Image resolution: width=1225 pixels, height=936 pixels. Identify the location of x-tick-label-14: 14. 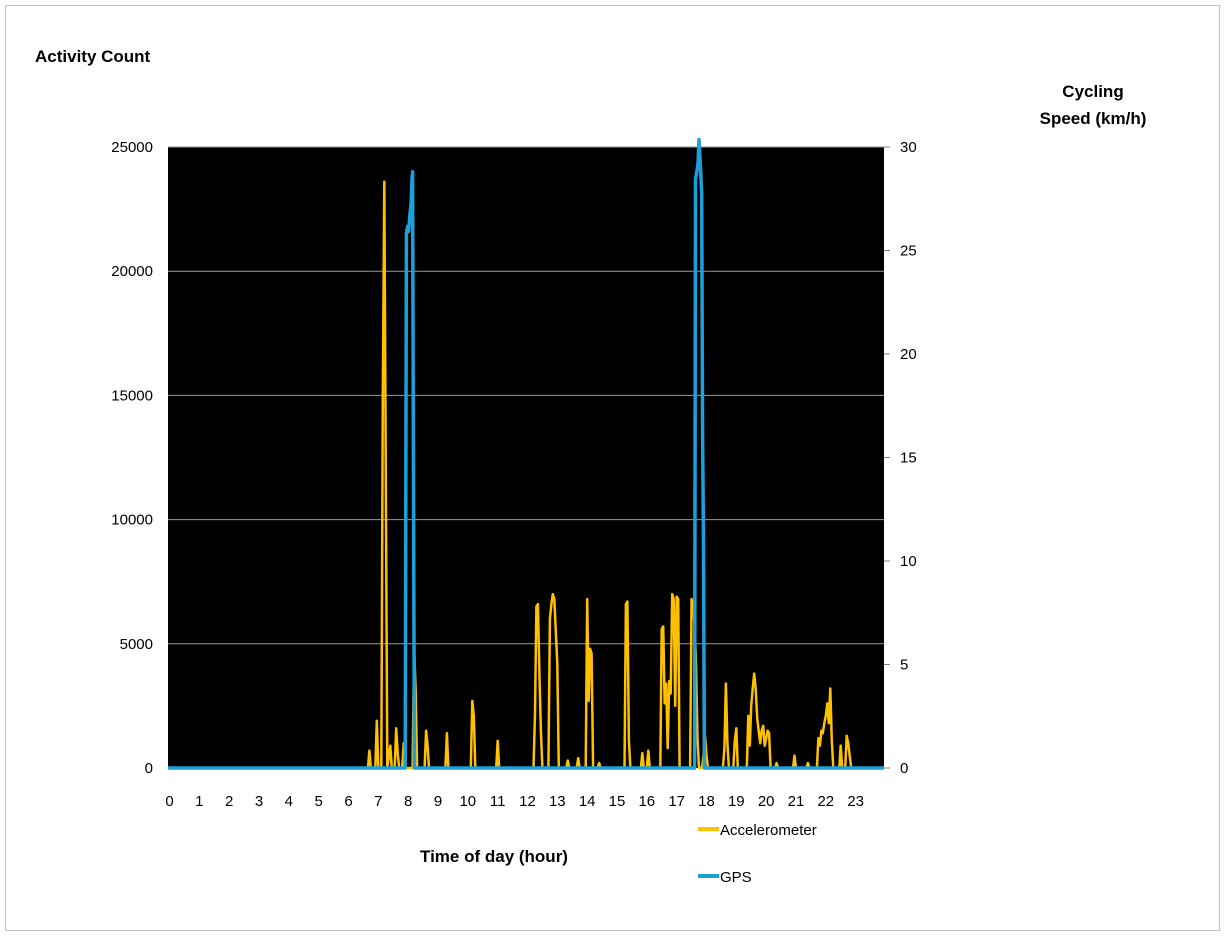
(587, 801).